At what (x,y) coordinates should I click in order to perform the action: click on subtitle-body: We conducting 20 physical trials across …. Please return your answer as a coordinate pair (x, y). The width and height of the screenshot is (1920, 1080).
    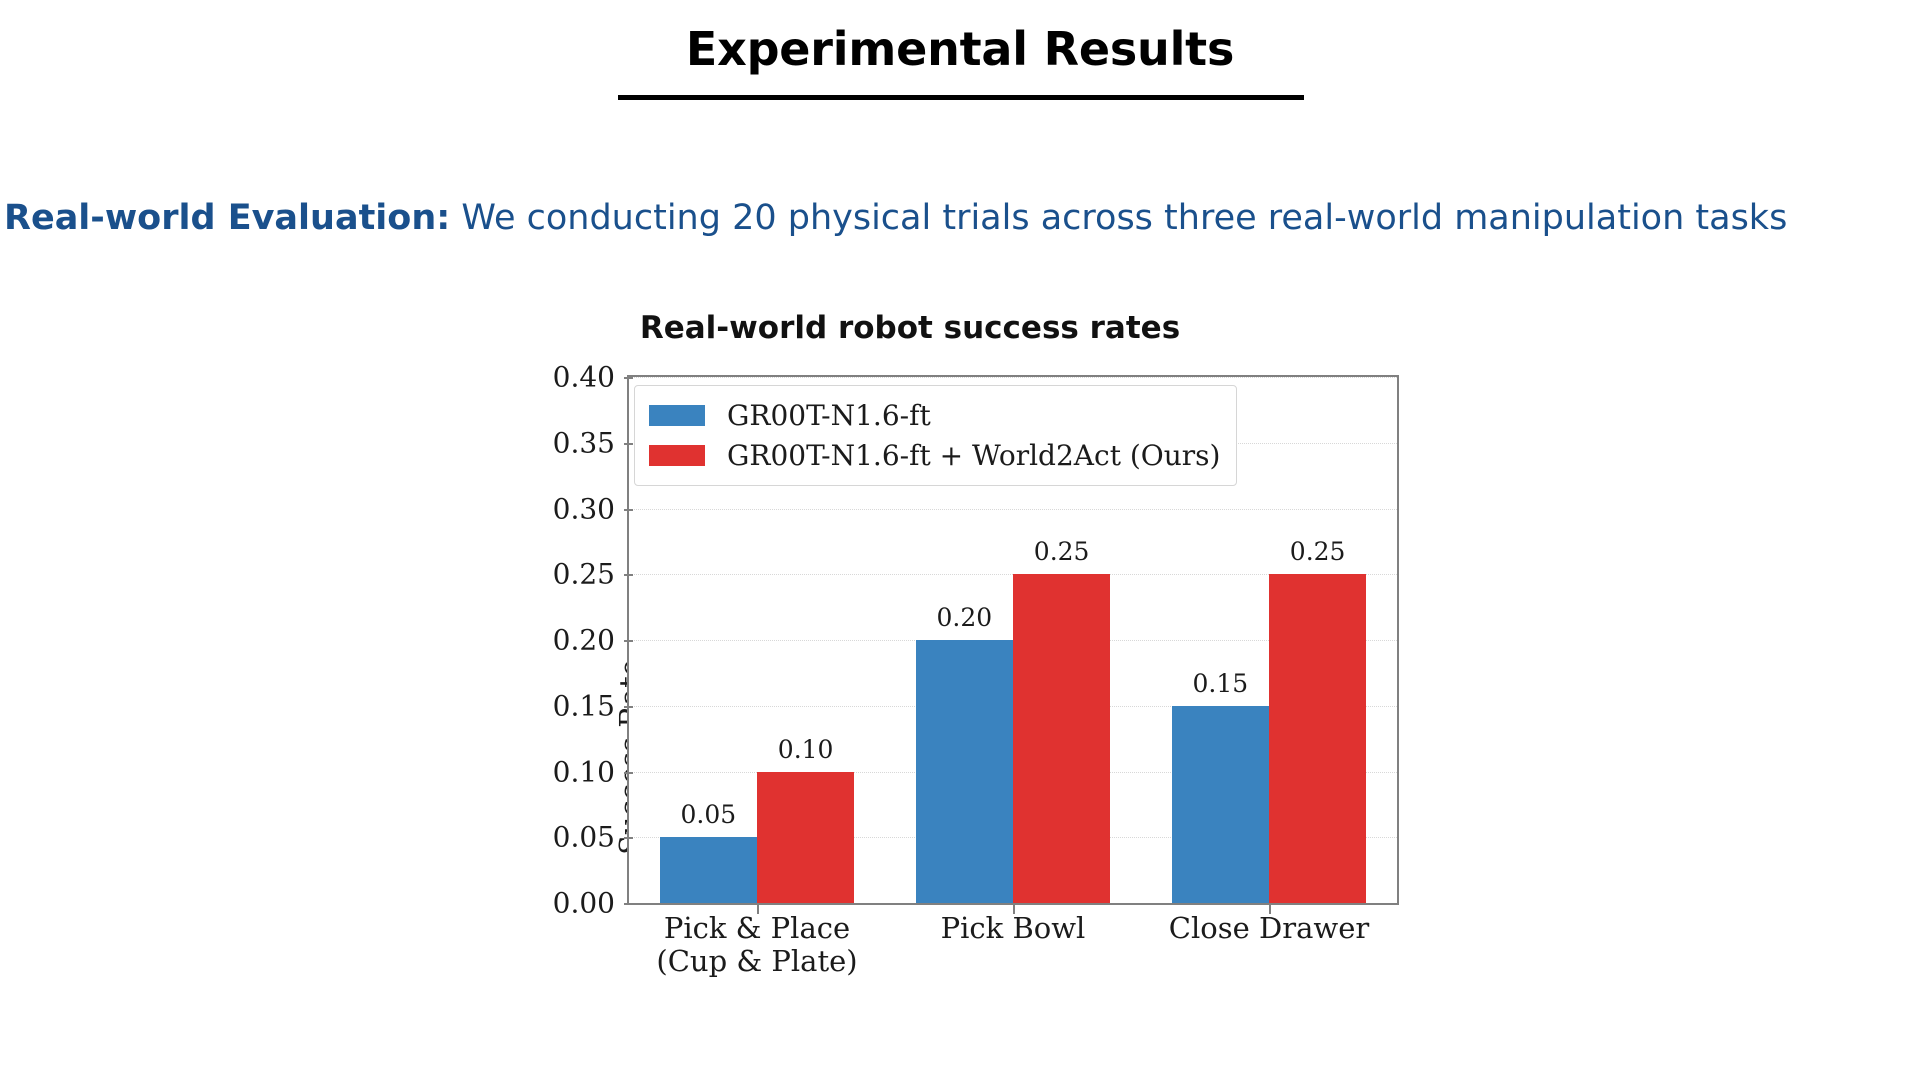
    Looking at the image, I should click on (1119, 218).